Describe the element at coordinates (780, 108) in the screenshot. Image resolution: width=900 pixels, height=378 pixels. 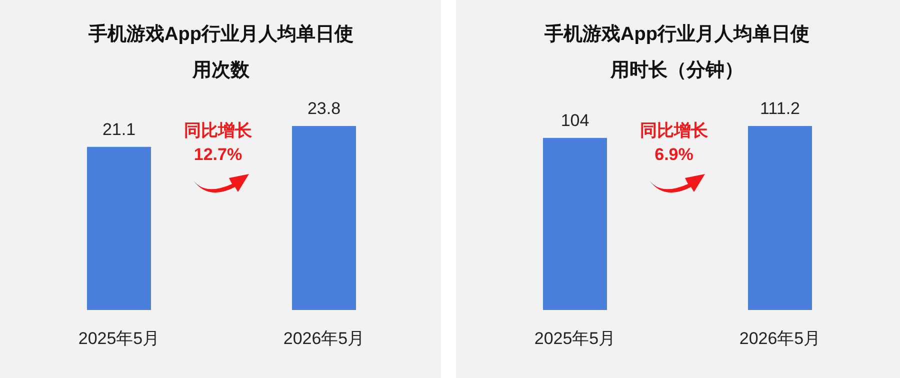
I see `data-label: 111.2` at that location.